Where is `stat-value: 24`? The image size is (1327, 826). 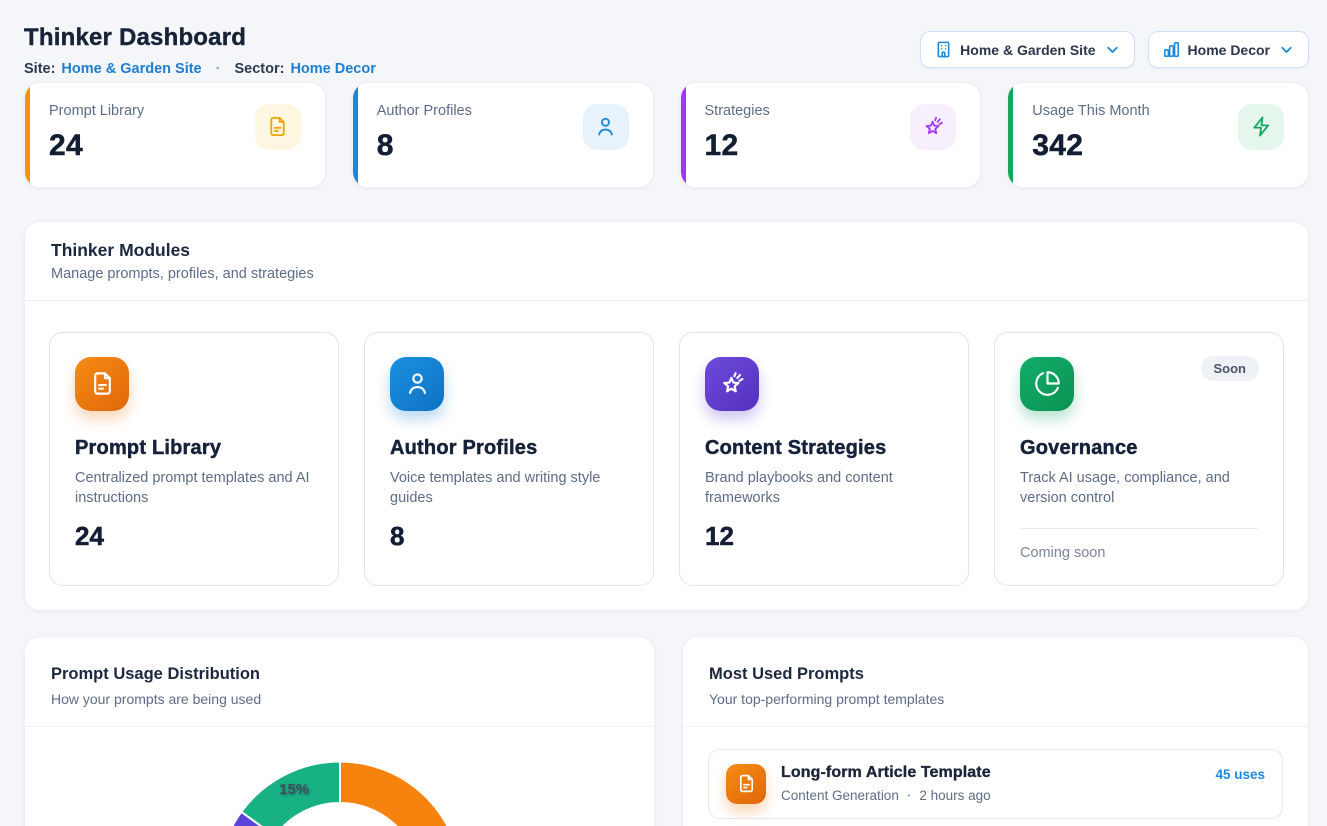
stat-value: 24 is located at coordinates (66, 145).